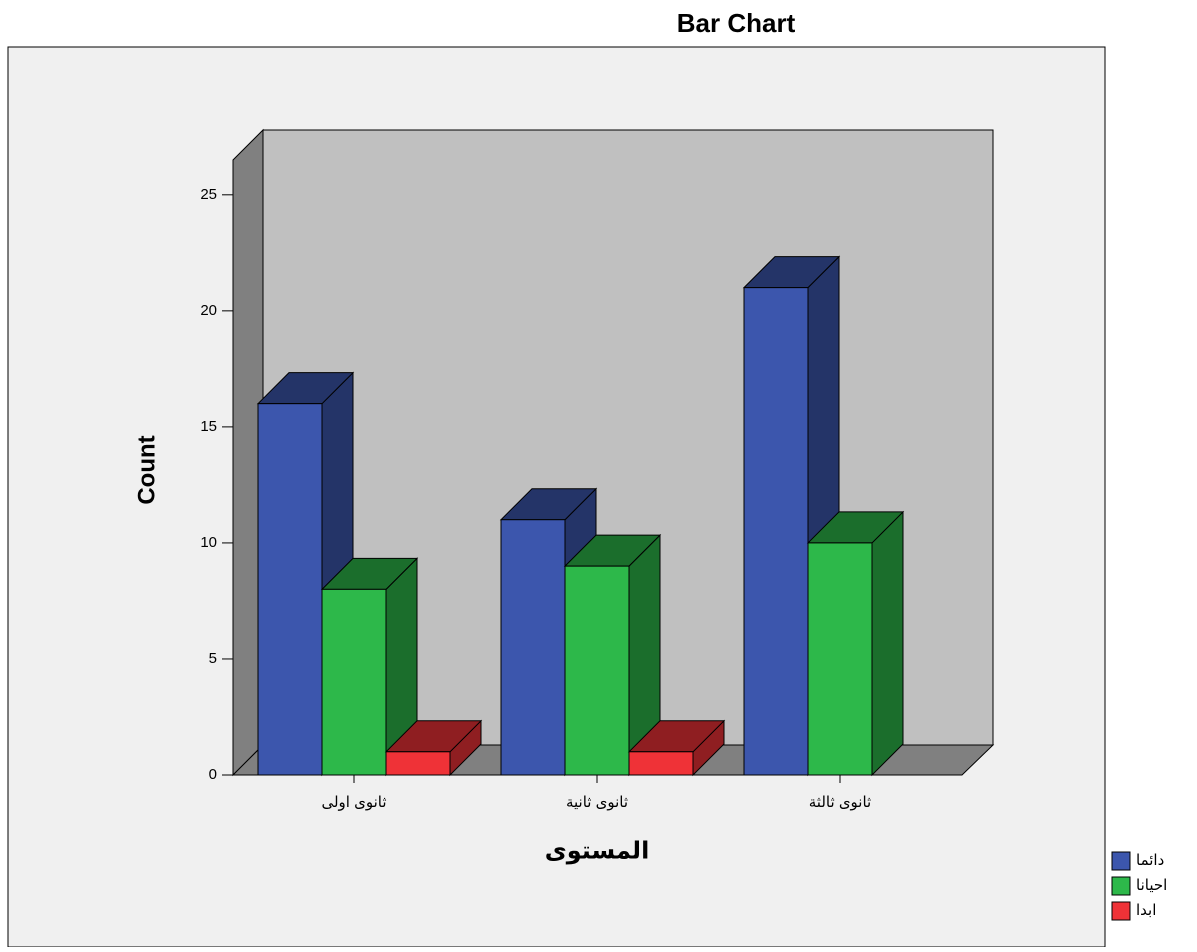 Image resolution: width=1197 pixels, height=952 pixels. Describe the element at coordinates (146, 469) in the screenshot. I see `y-axis-label: Count` at that location.